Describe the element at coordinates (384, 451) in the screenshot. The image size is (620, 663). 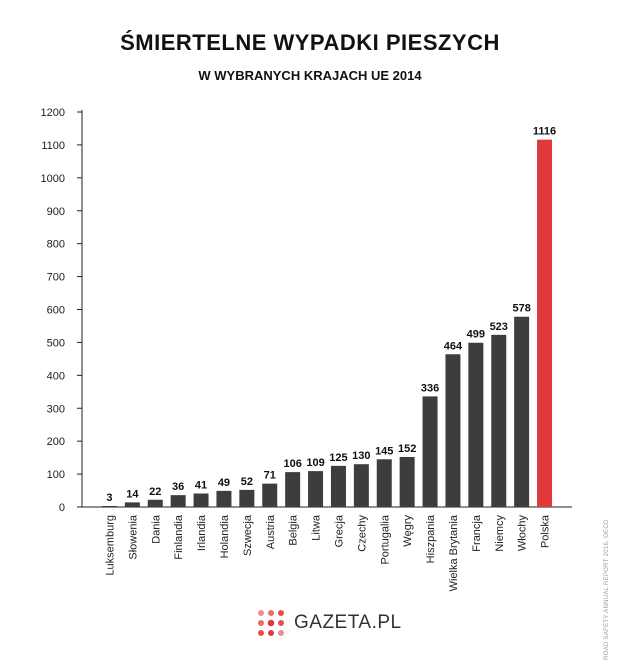
I see `value-label-12: 145` at that location.